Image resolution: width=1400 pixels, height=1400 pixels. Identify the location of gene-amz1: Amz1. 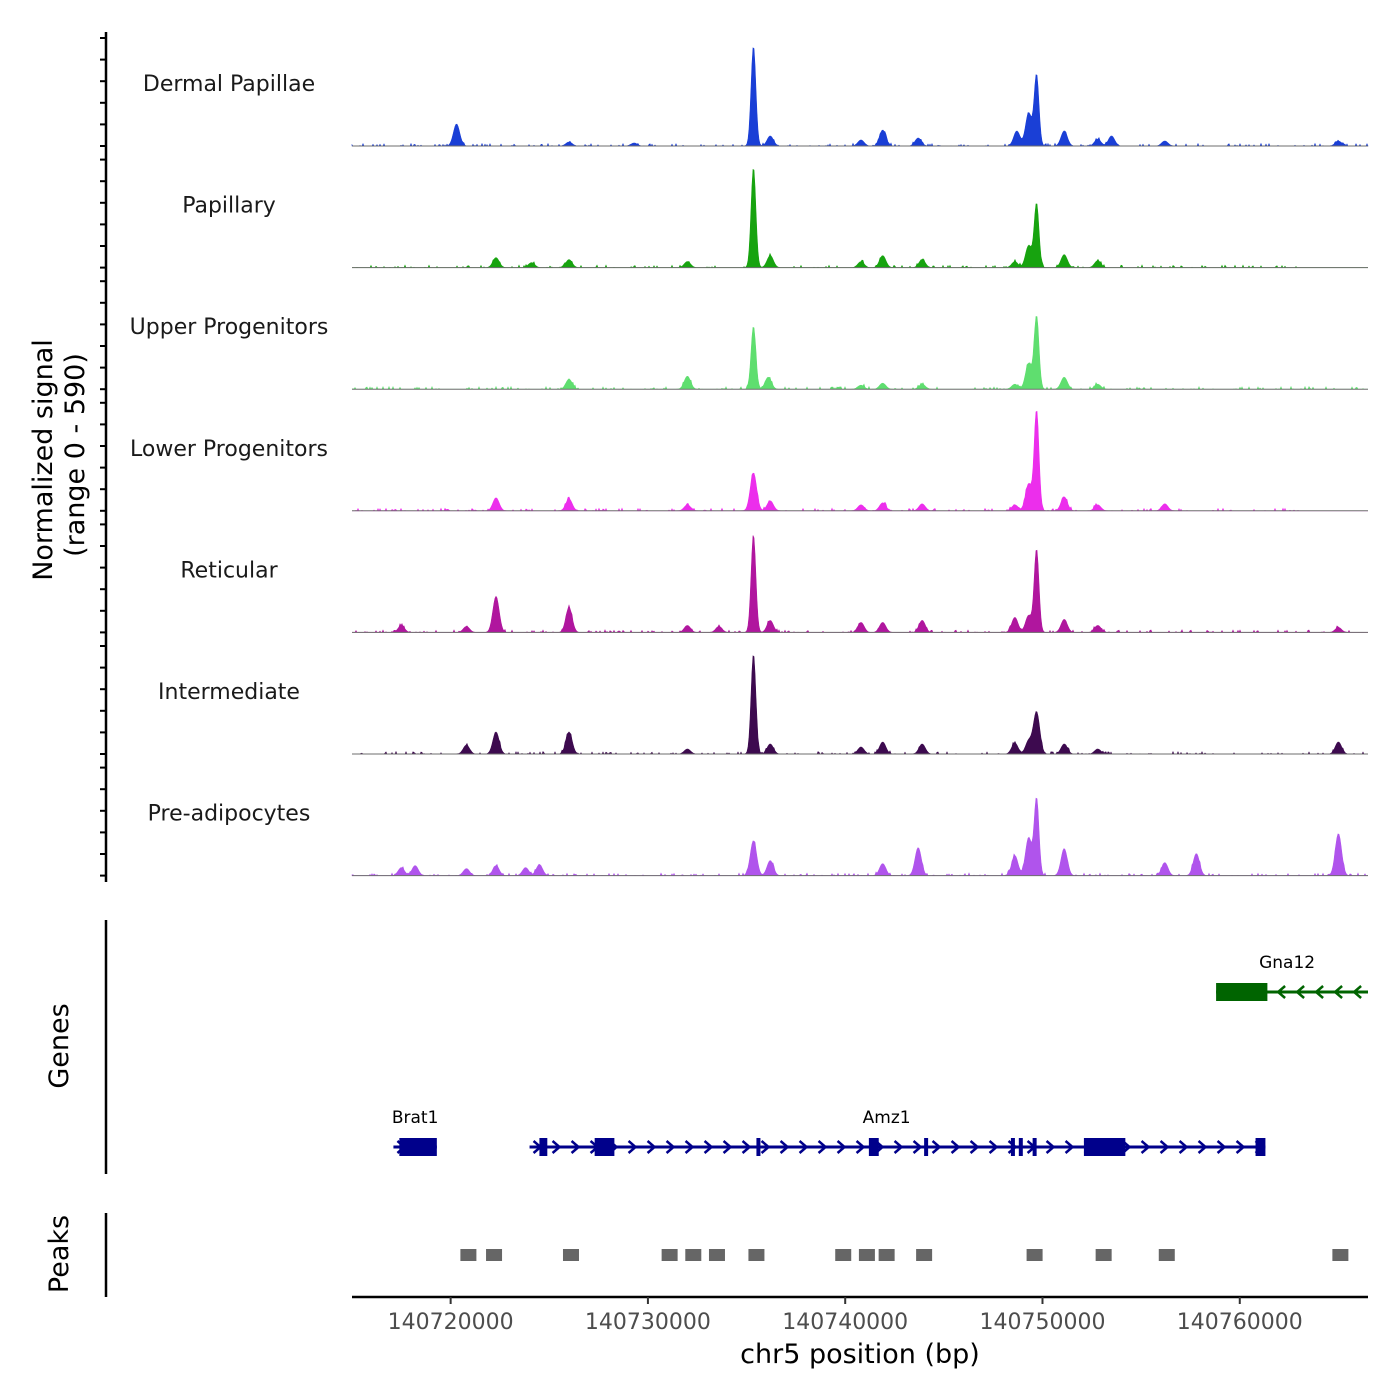
(897, 1132).